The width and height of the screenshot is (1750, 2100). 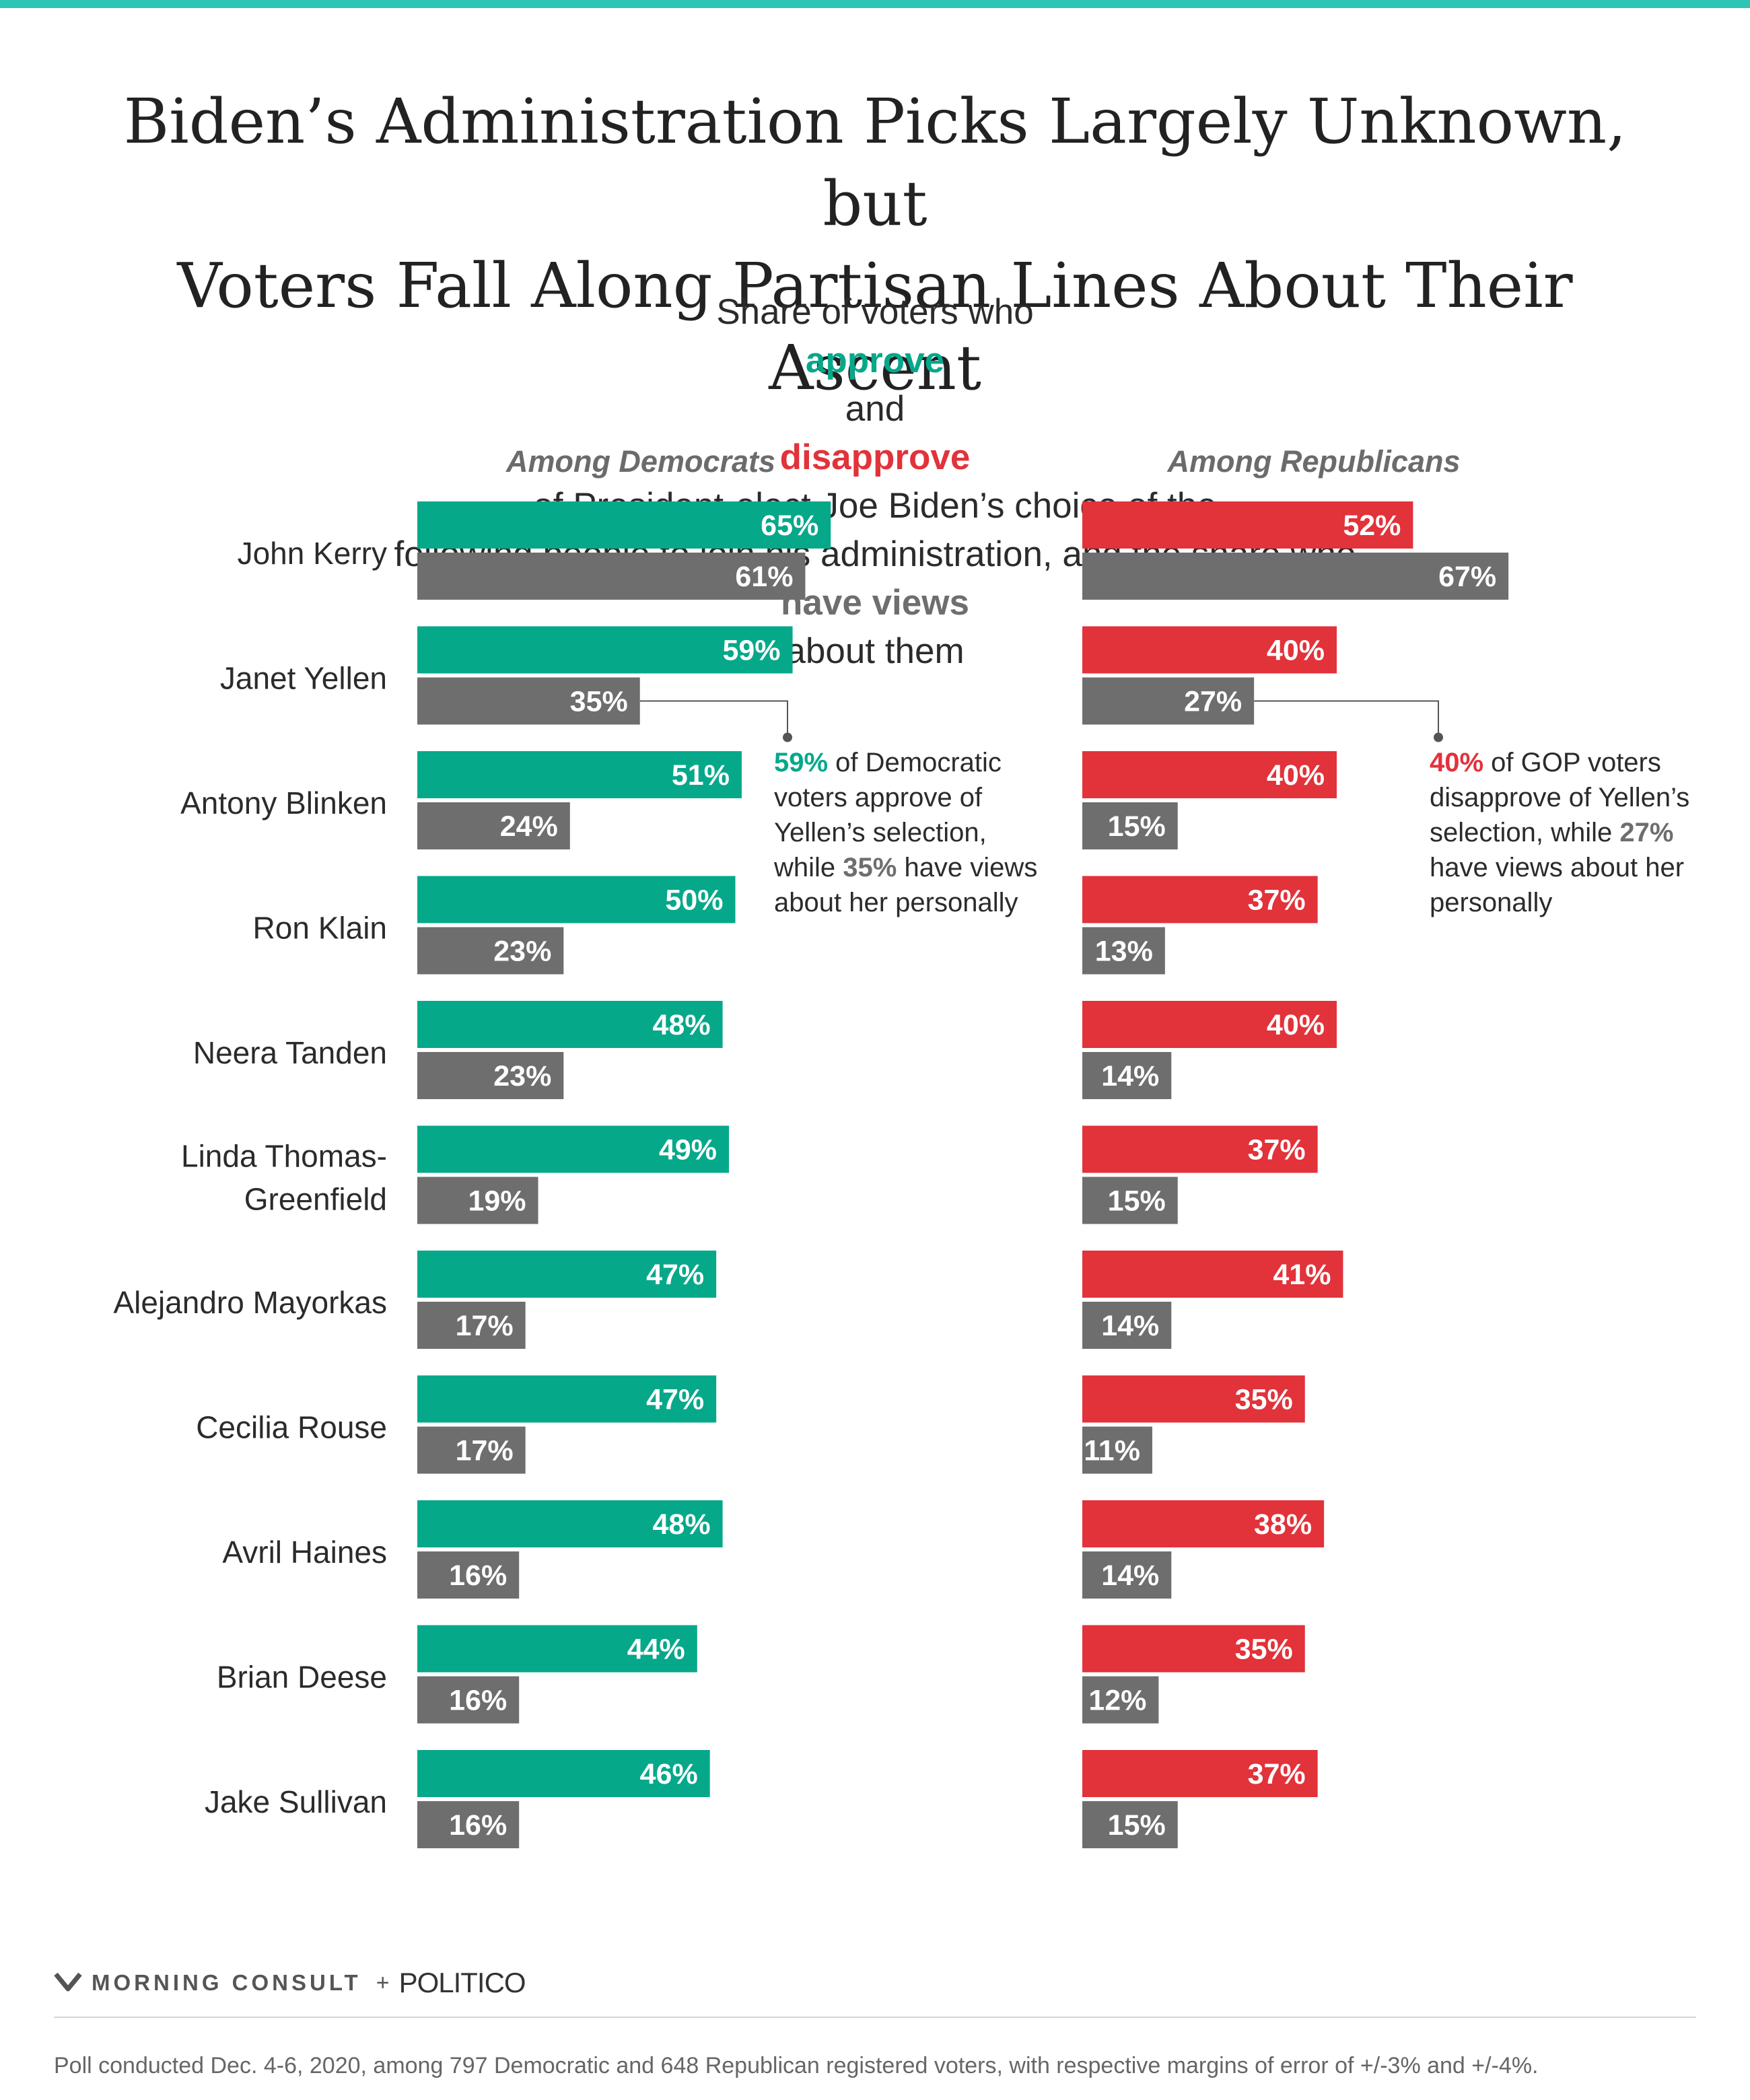 What do you see at coordinates (227, 1983) in the screenshot?
I see `morning-consult-wordmark: MORNING CONSULT` at bounding box center [227, 1983].